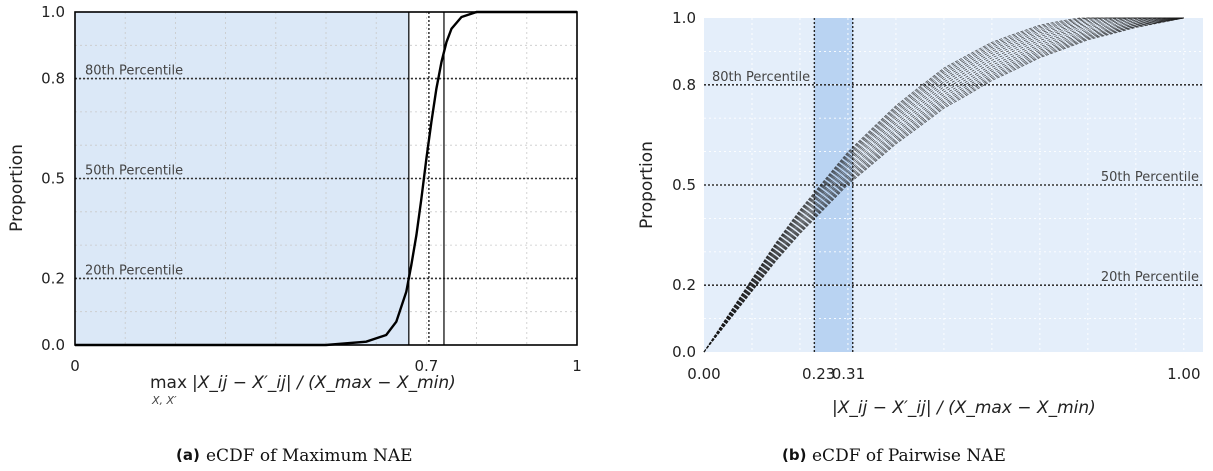 This screenshot has width=1213, height=471. I want to click on panel-a-x-axis-label-subscript: X, X′, so click(164, 400).